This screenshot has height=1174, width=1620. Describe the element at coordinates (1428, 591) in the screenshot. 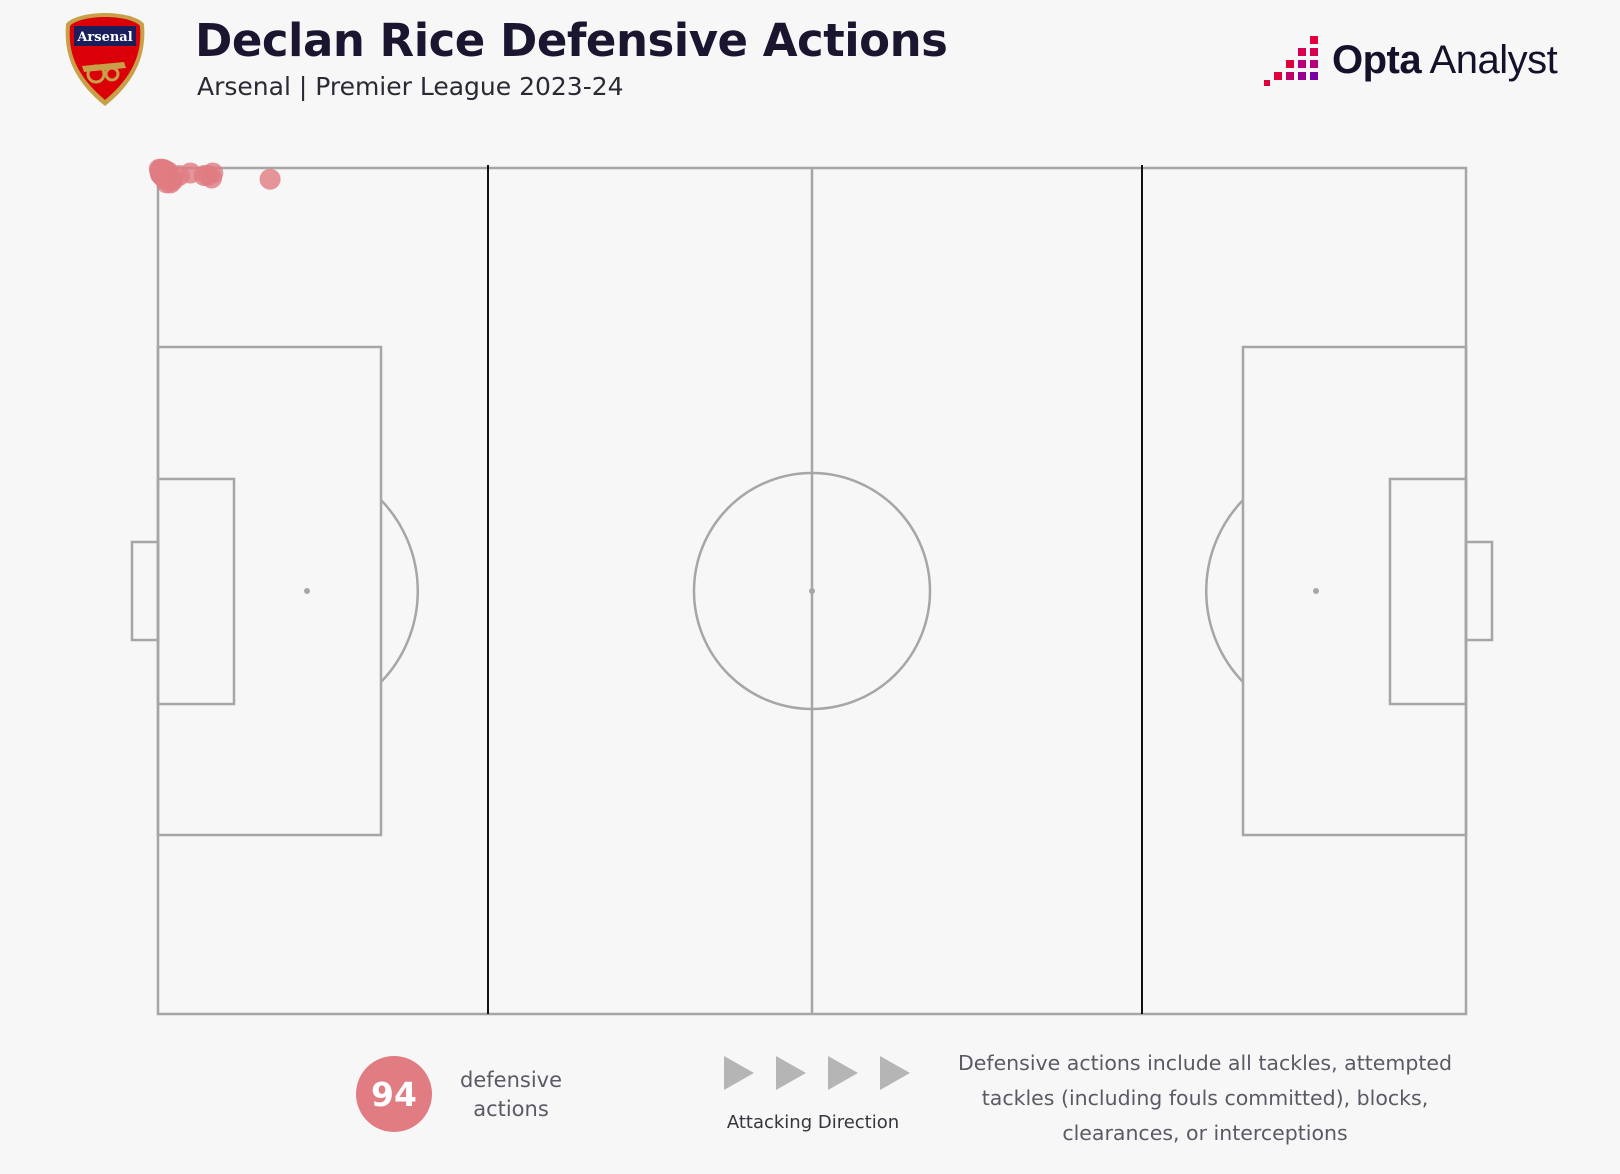

I see `right-six-yard-box` at that location.